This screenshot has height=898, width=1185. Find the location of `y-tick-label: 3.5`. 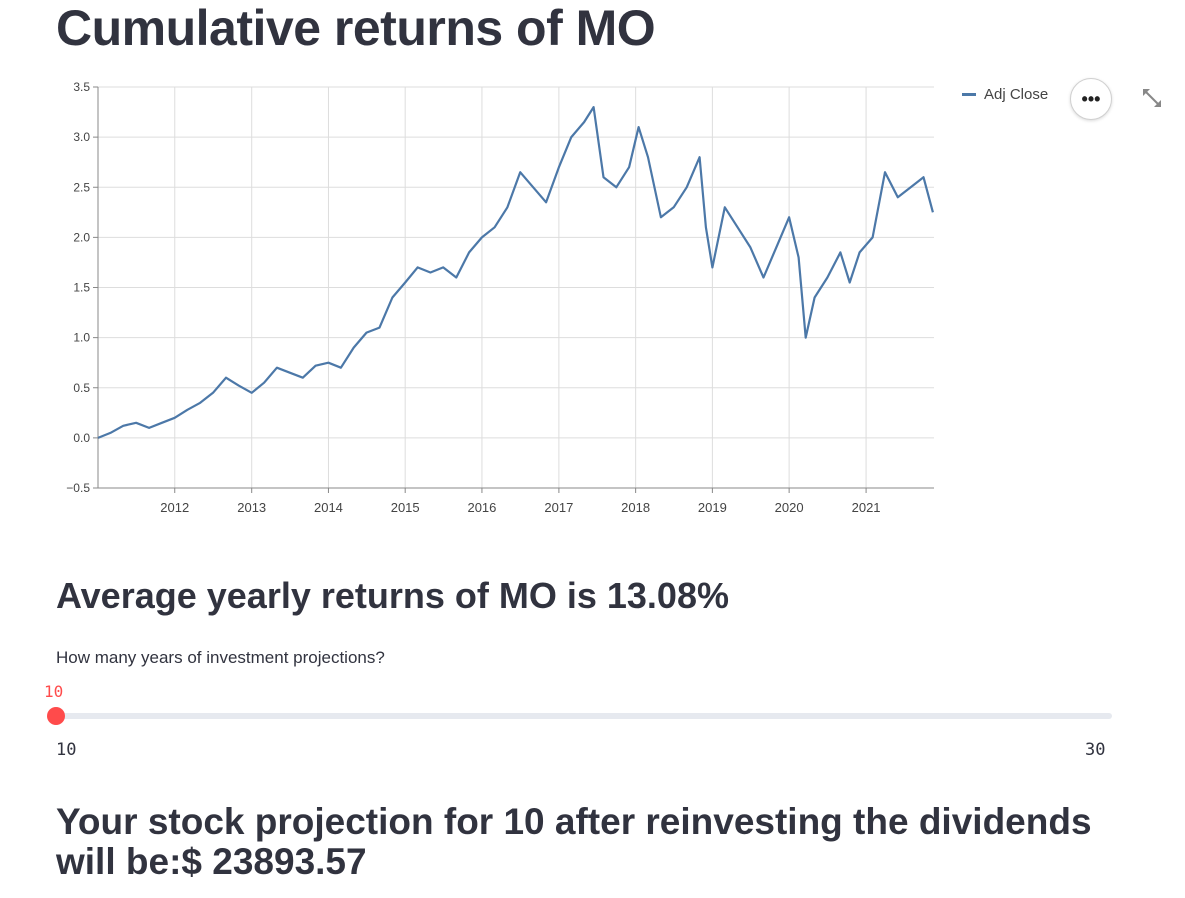

y-tick-label: 3.5 is located at coordinates (81, 87).